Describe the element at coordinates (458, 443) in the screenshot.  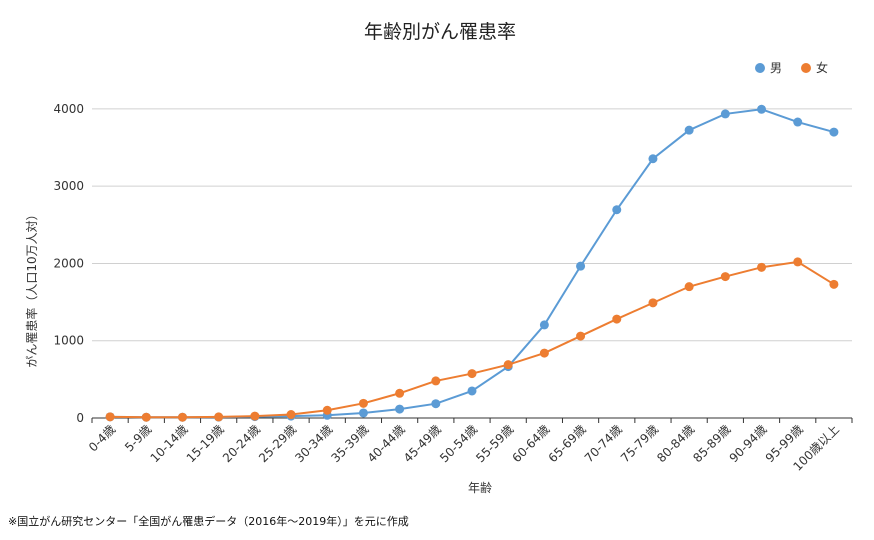
I see `x-tick-label: 50-54歳` at that location.